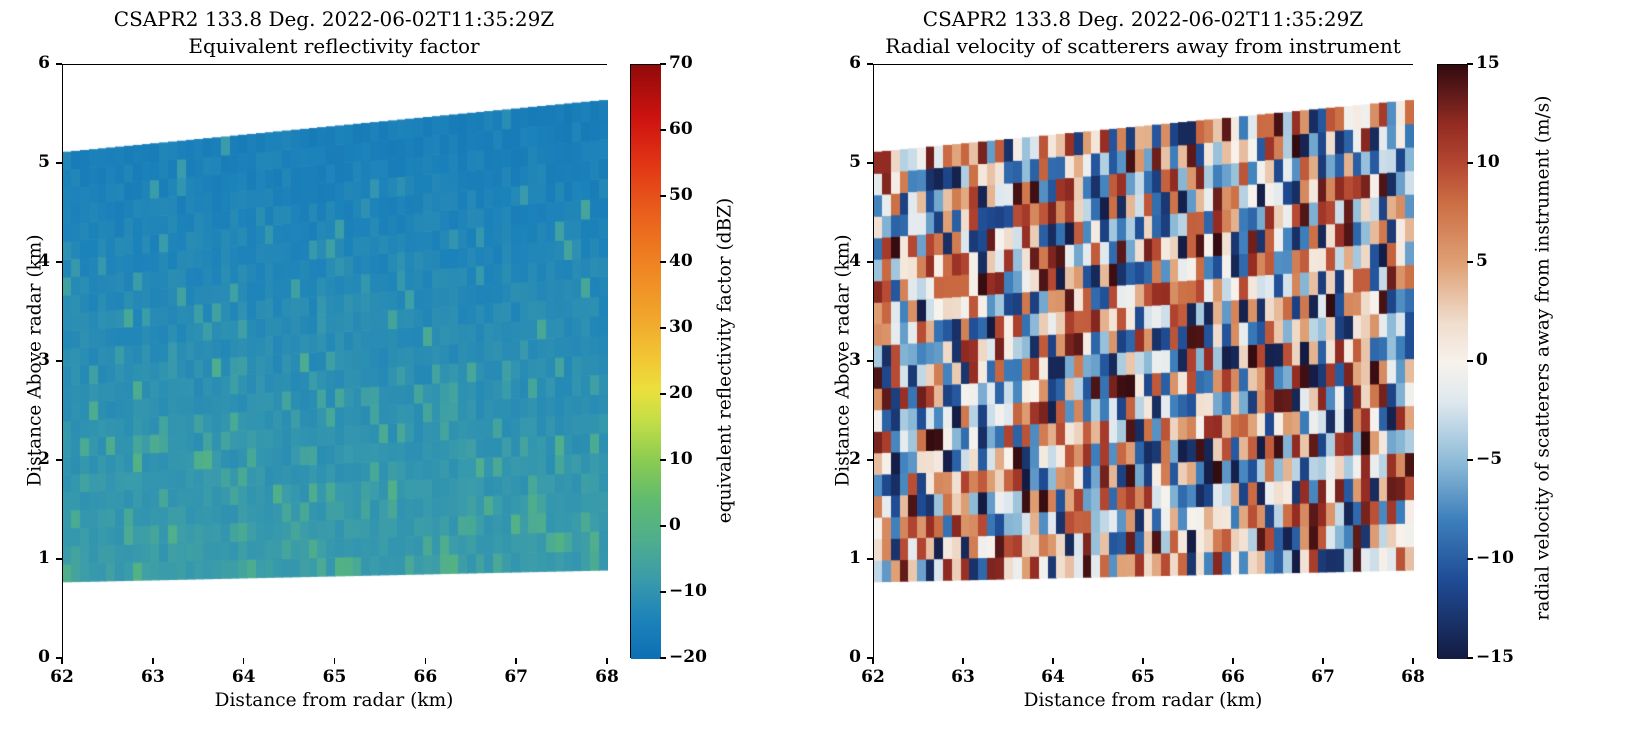  I want to click on reflectivity-cbar-tick-label: 40, so click(681, 261).